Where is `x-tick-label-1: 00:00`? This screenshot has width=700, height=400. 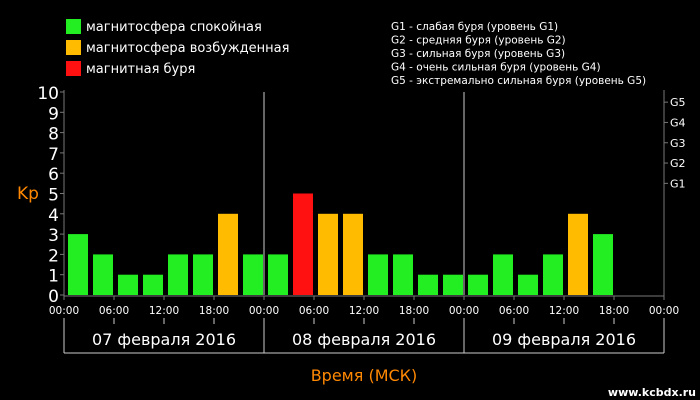
x-tick-label-1: 00:00 is located at coordinates (64, 311).